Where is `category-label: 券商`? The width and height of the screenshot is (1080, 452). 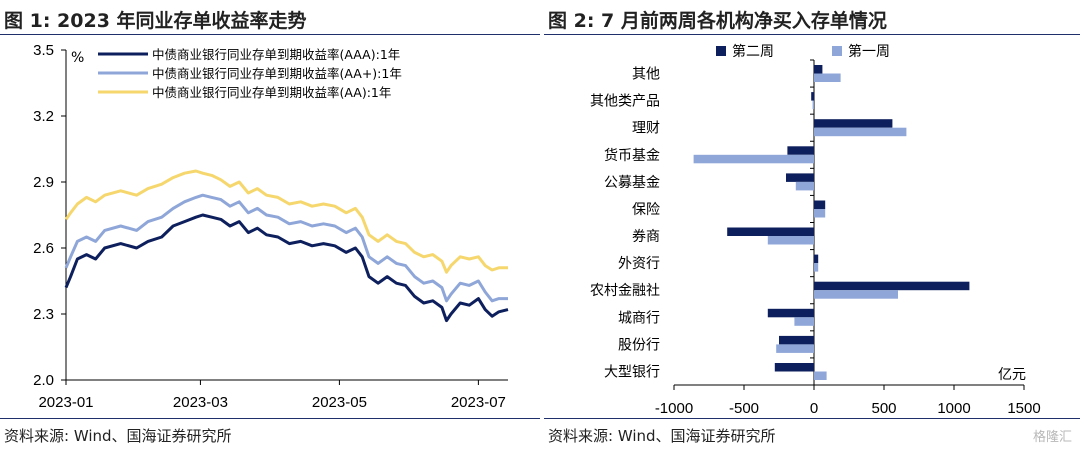
category-label: 券商 is located at coordinates (646, 237).